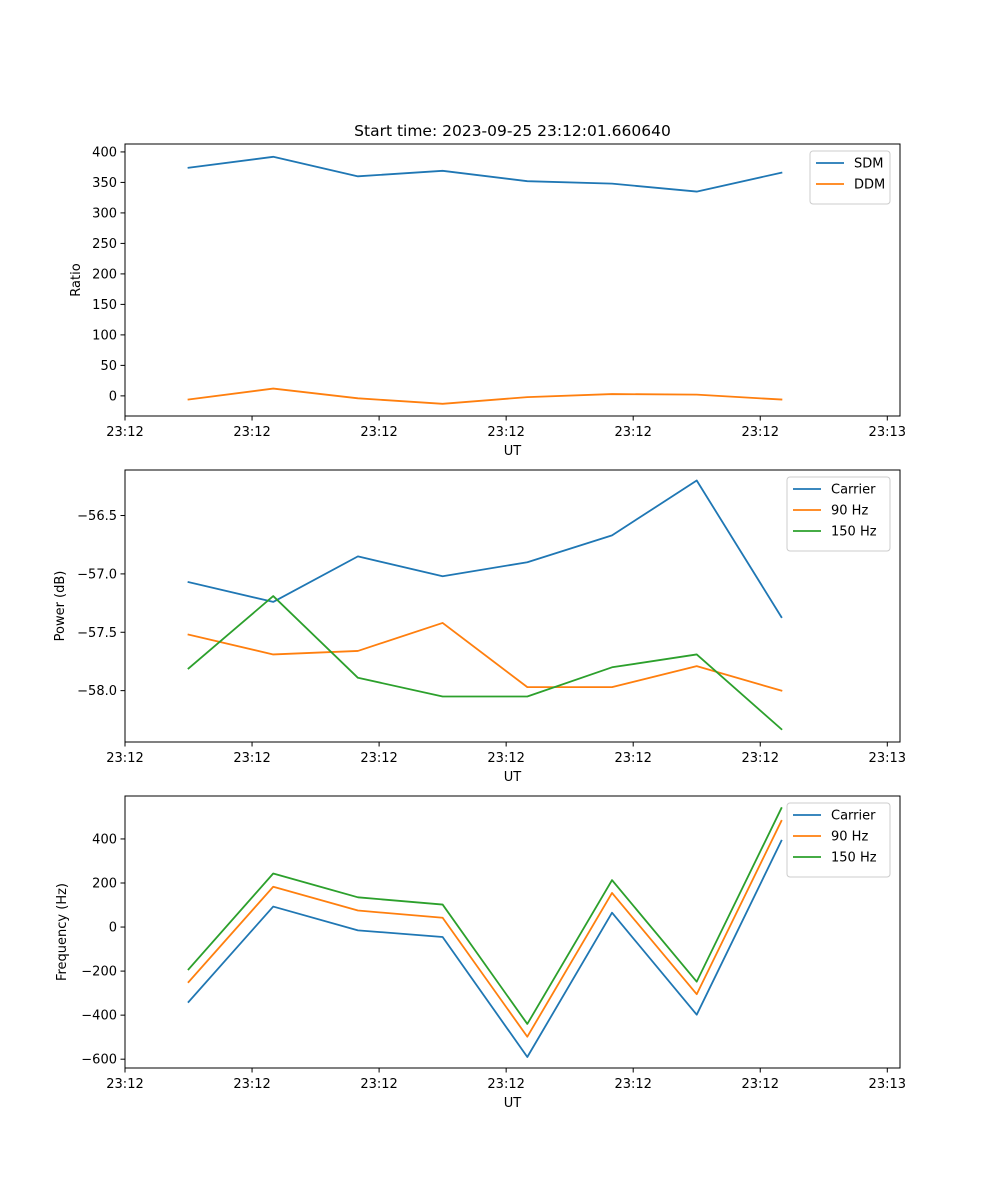 The image size is (1000, 1200). What do you see at coordinates (887, 432) in the screenshot?
I see `ratio-x-tick-label: 23:13` at bounding box center [887, 432].